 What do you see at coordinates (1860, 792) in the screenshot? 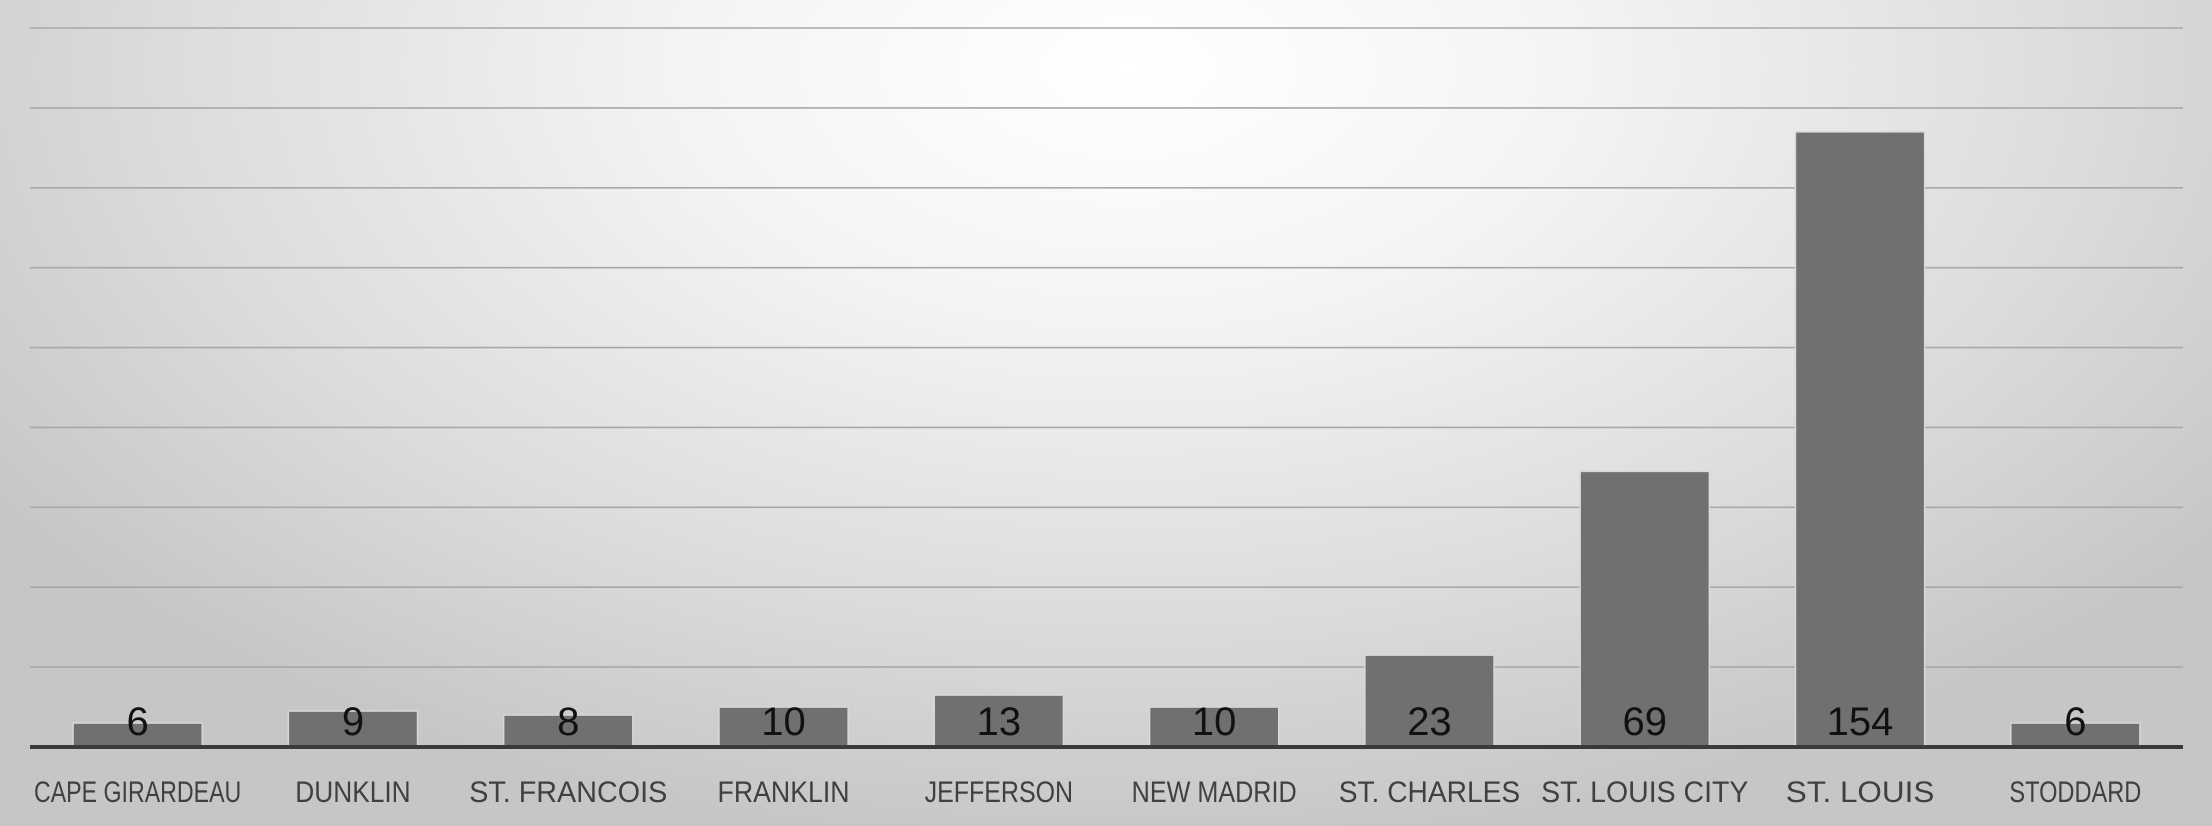
I see `x-tick-label: ST. LOUIS` at bounding box center [1860, 792].